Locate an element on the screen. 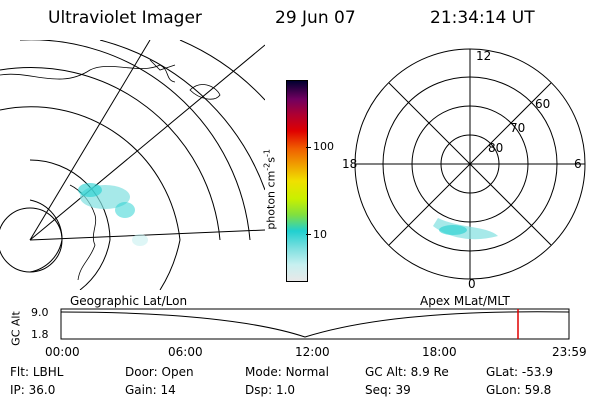 This screenshot has width=600, height=400. mlt-label-12: 12 is located at coordinates (483, 56).